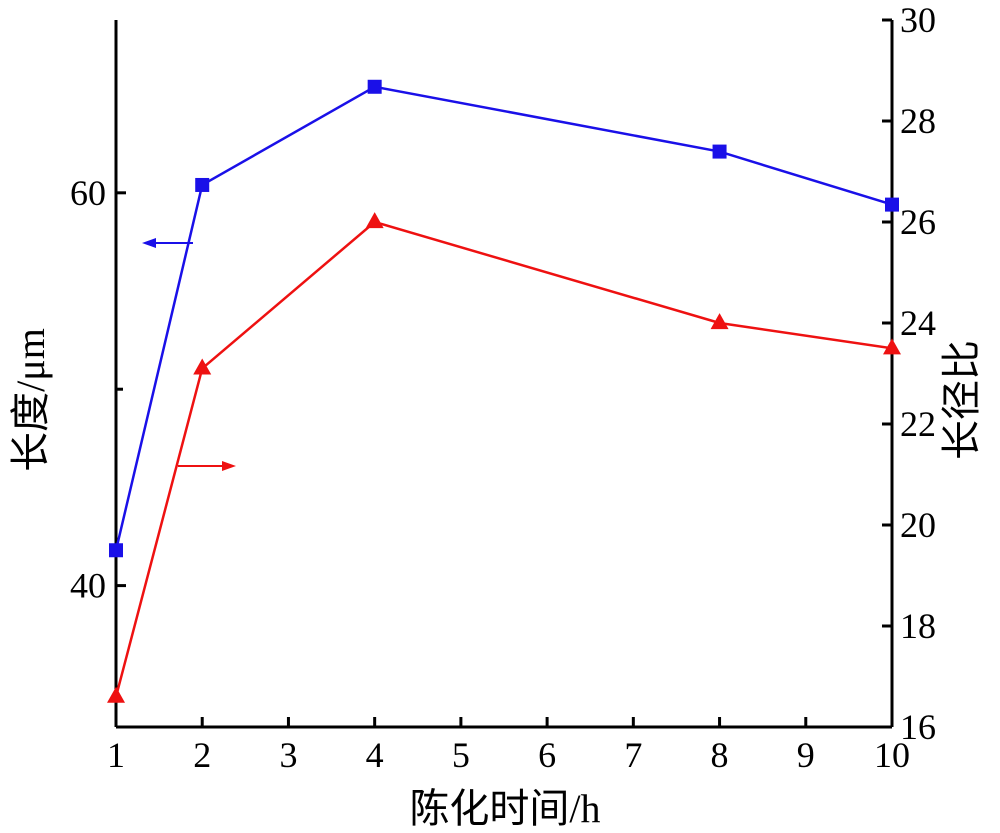 This screenshot has height=833, width=1000. What do you see at coordinates (918, 424) in the screenshot?
I see `right-y-tick-label-22: 22` at bounding box center [918, 424].